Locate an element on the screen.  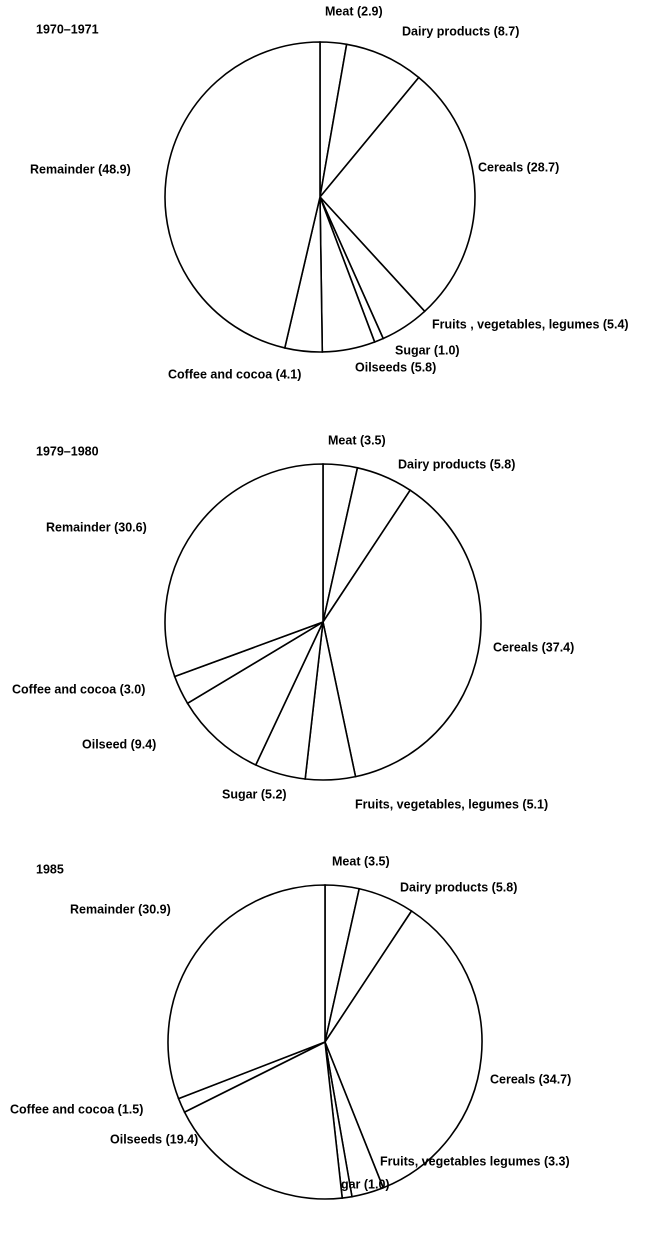
chart-title: 1985 is located at coordinates (50, 869).